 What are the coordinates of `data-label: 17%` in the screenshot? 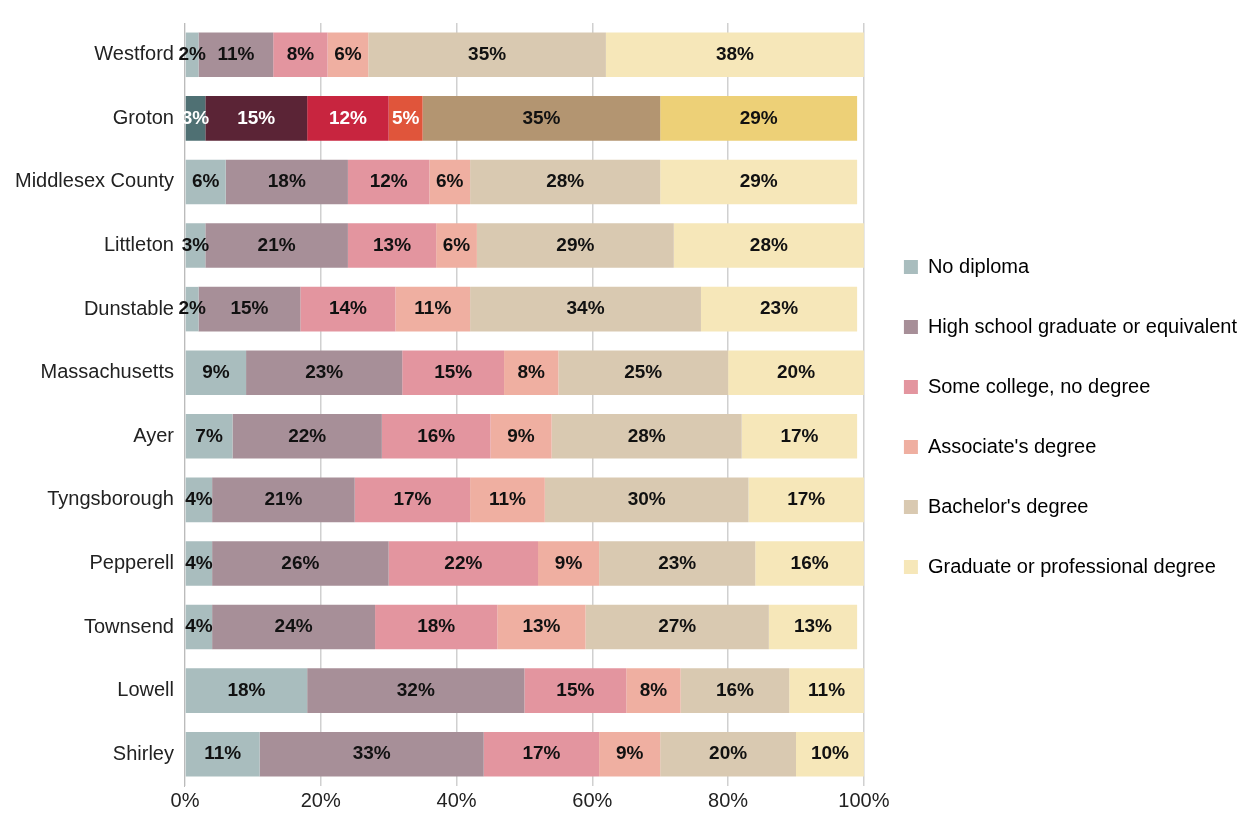 It's located at (806, 499).